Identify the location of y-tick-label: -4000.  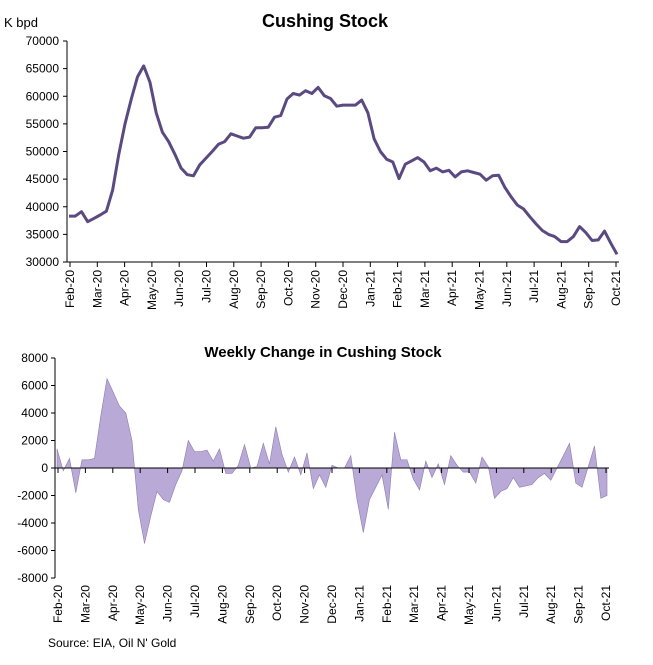
(32, 523).